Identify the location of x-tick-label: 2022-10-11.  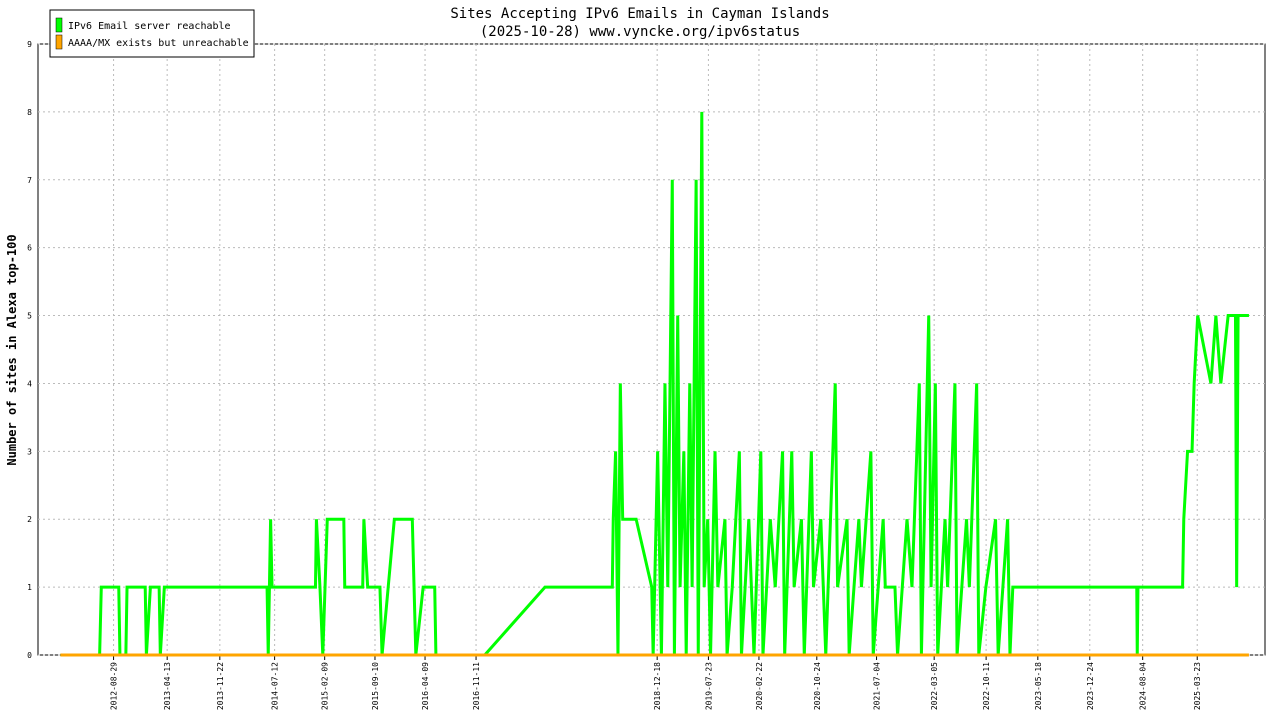
(986, 686).